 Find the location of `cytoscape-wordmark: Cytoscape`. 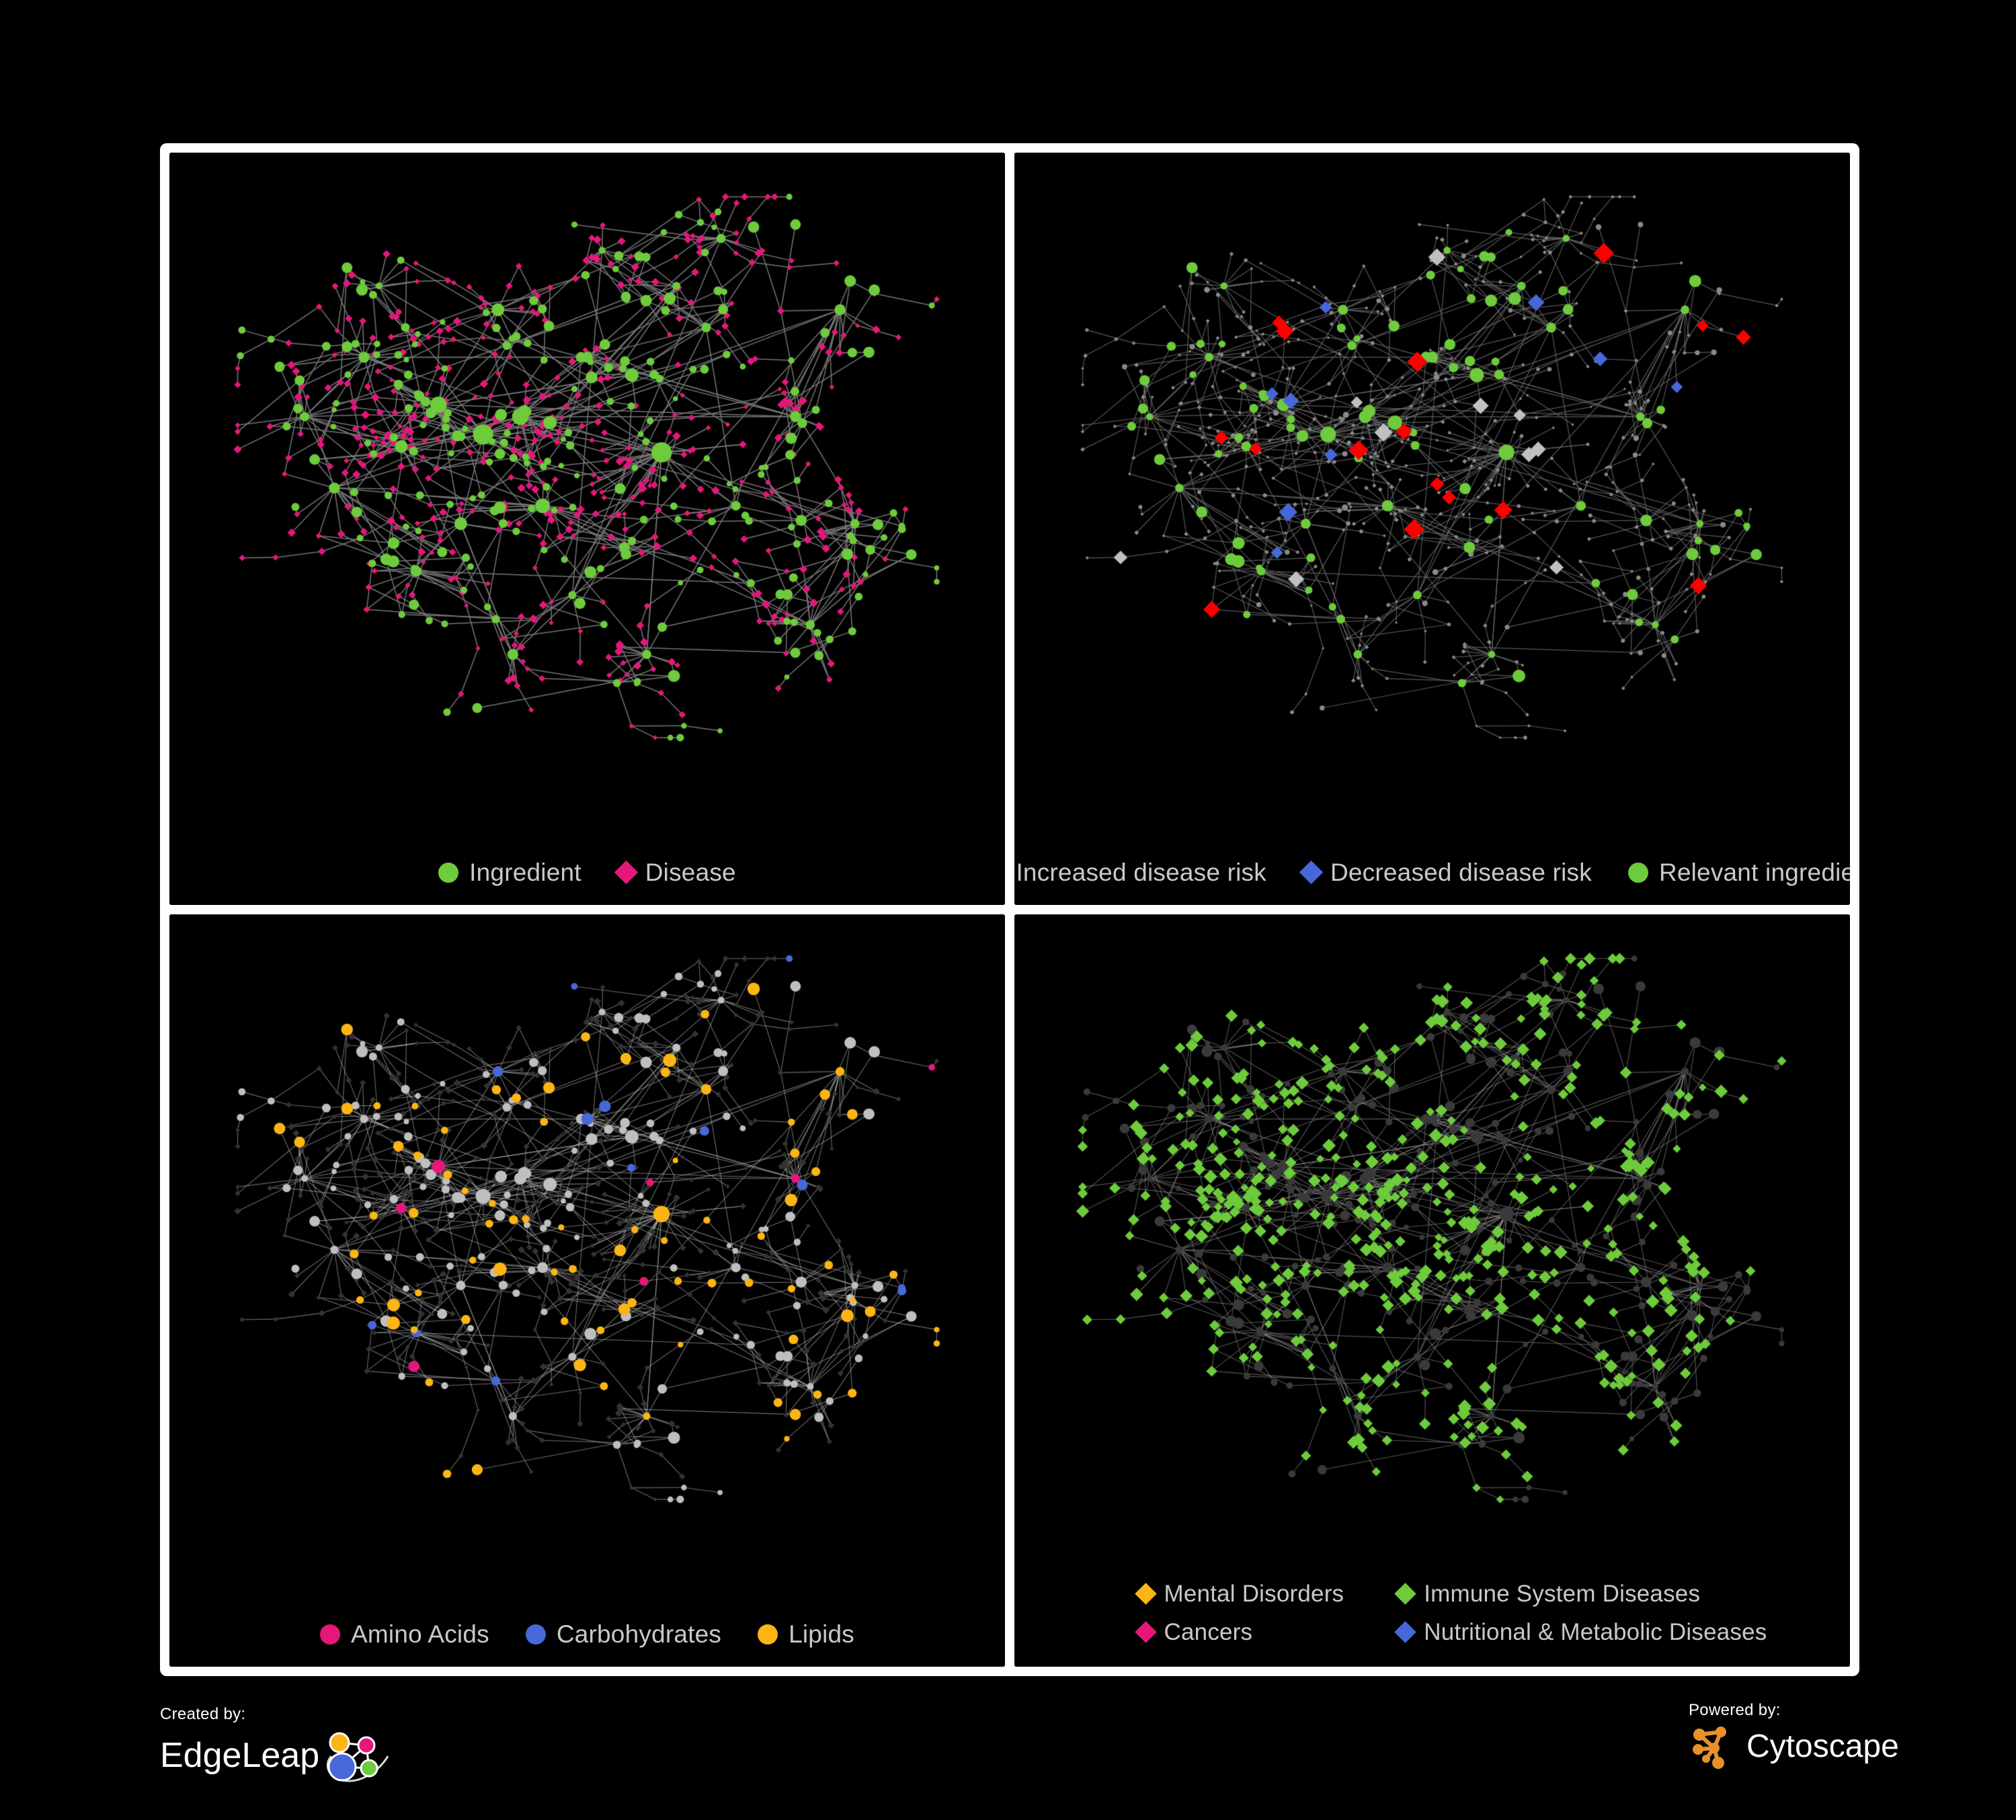

cytoscape-wordmark: Cytoscape is located at coordinates (1822, 1746).